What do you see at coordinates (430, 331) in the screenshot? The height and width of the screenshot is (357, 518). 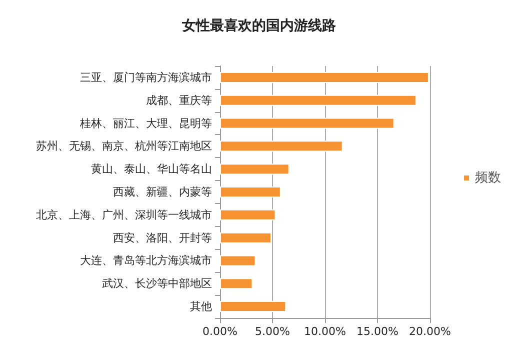 I see `x-tick-label: 20.00%` at bounding box center [430, 331].